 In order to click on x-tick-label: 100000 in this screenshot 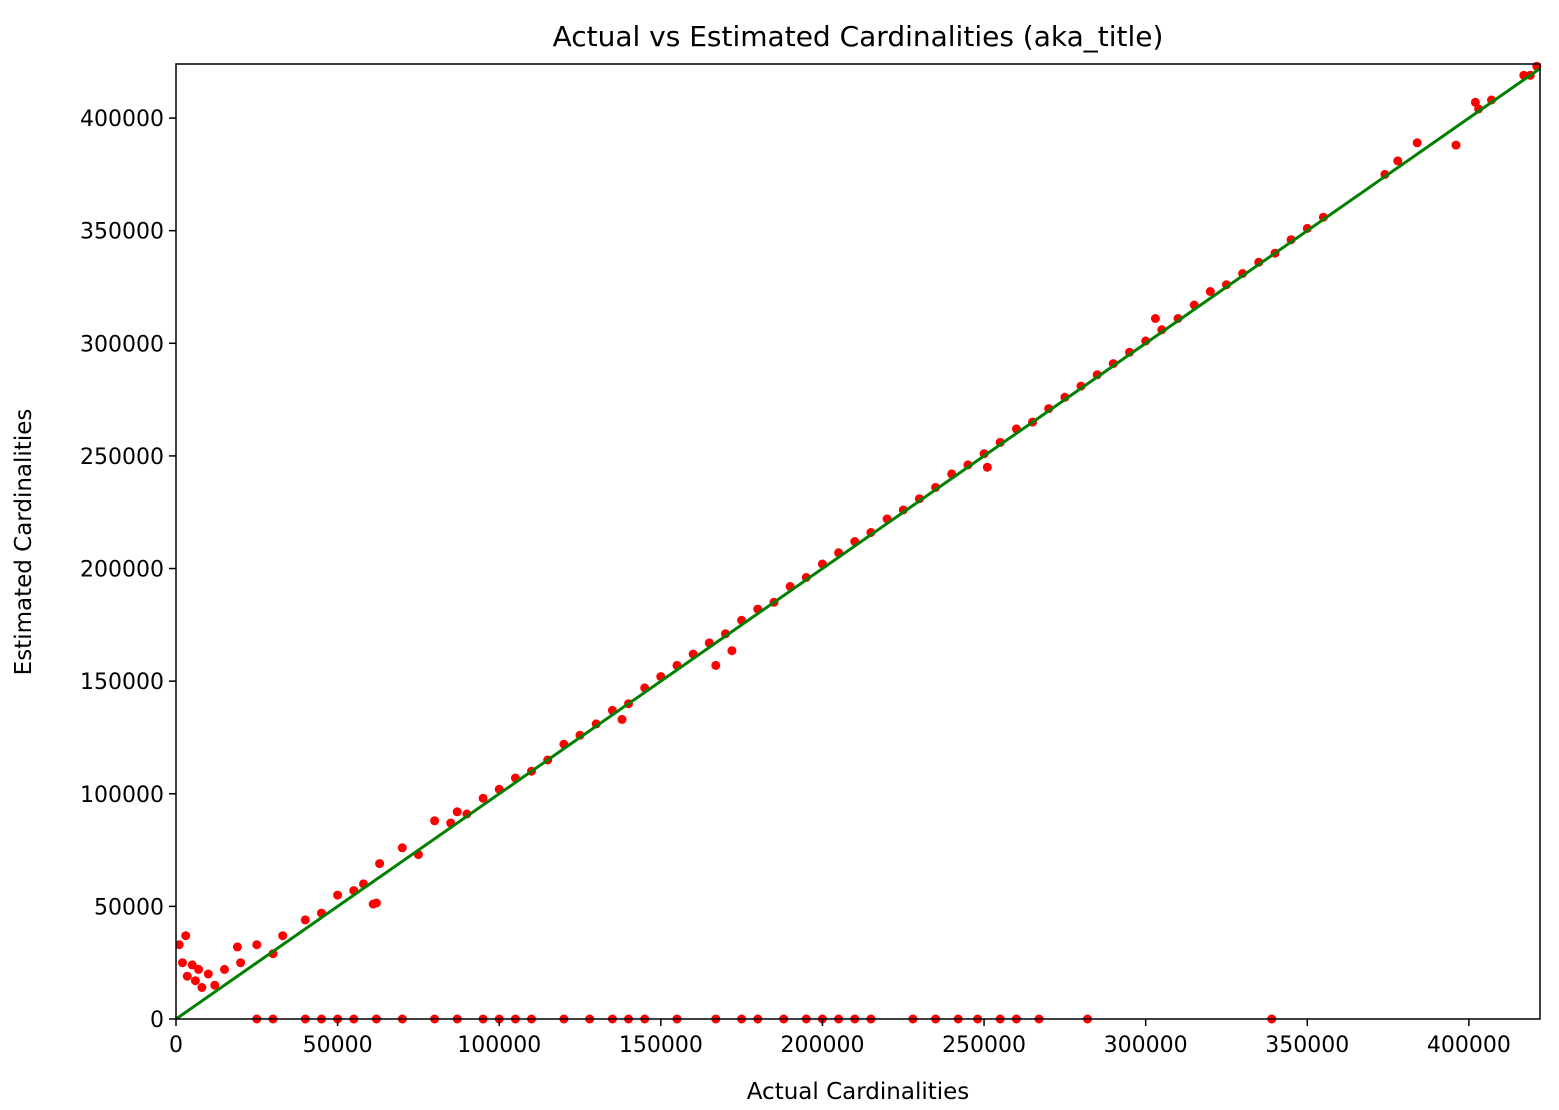, I will do `click(499, 1045)`.